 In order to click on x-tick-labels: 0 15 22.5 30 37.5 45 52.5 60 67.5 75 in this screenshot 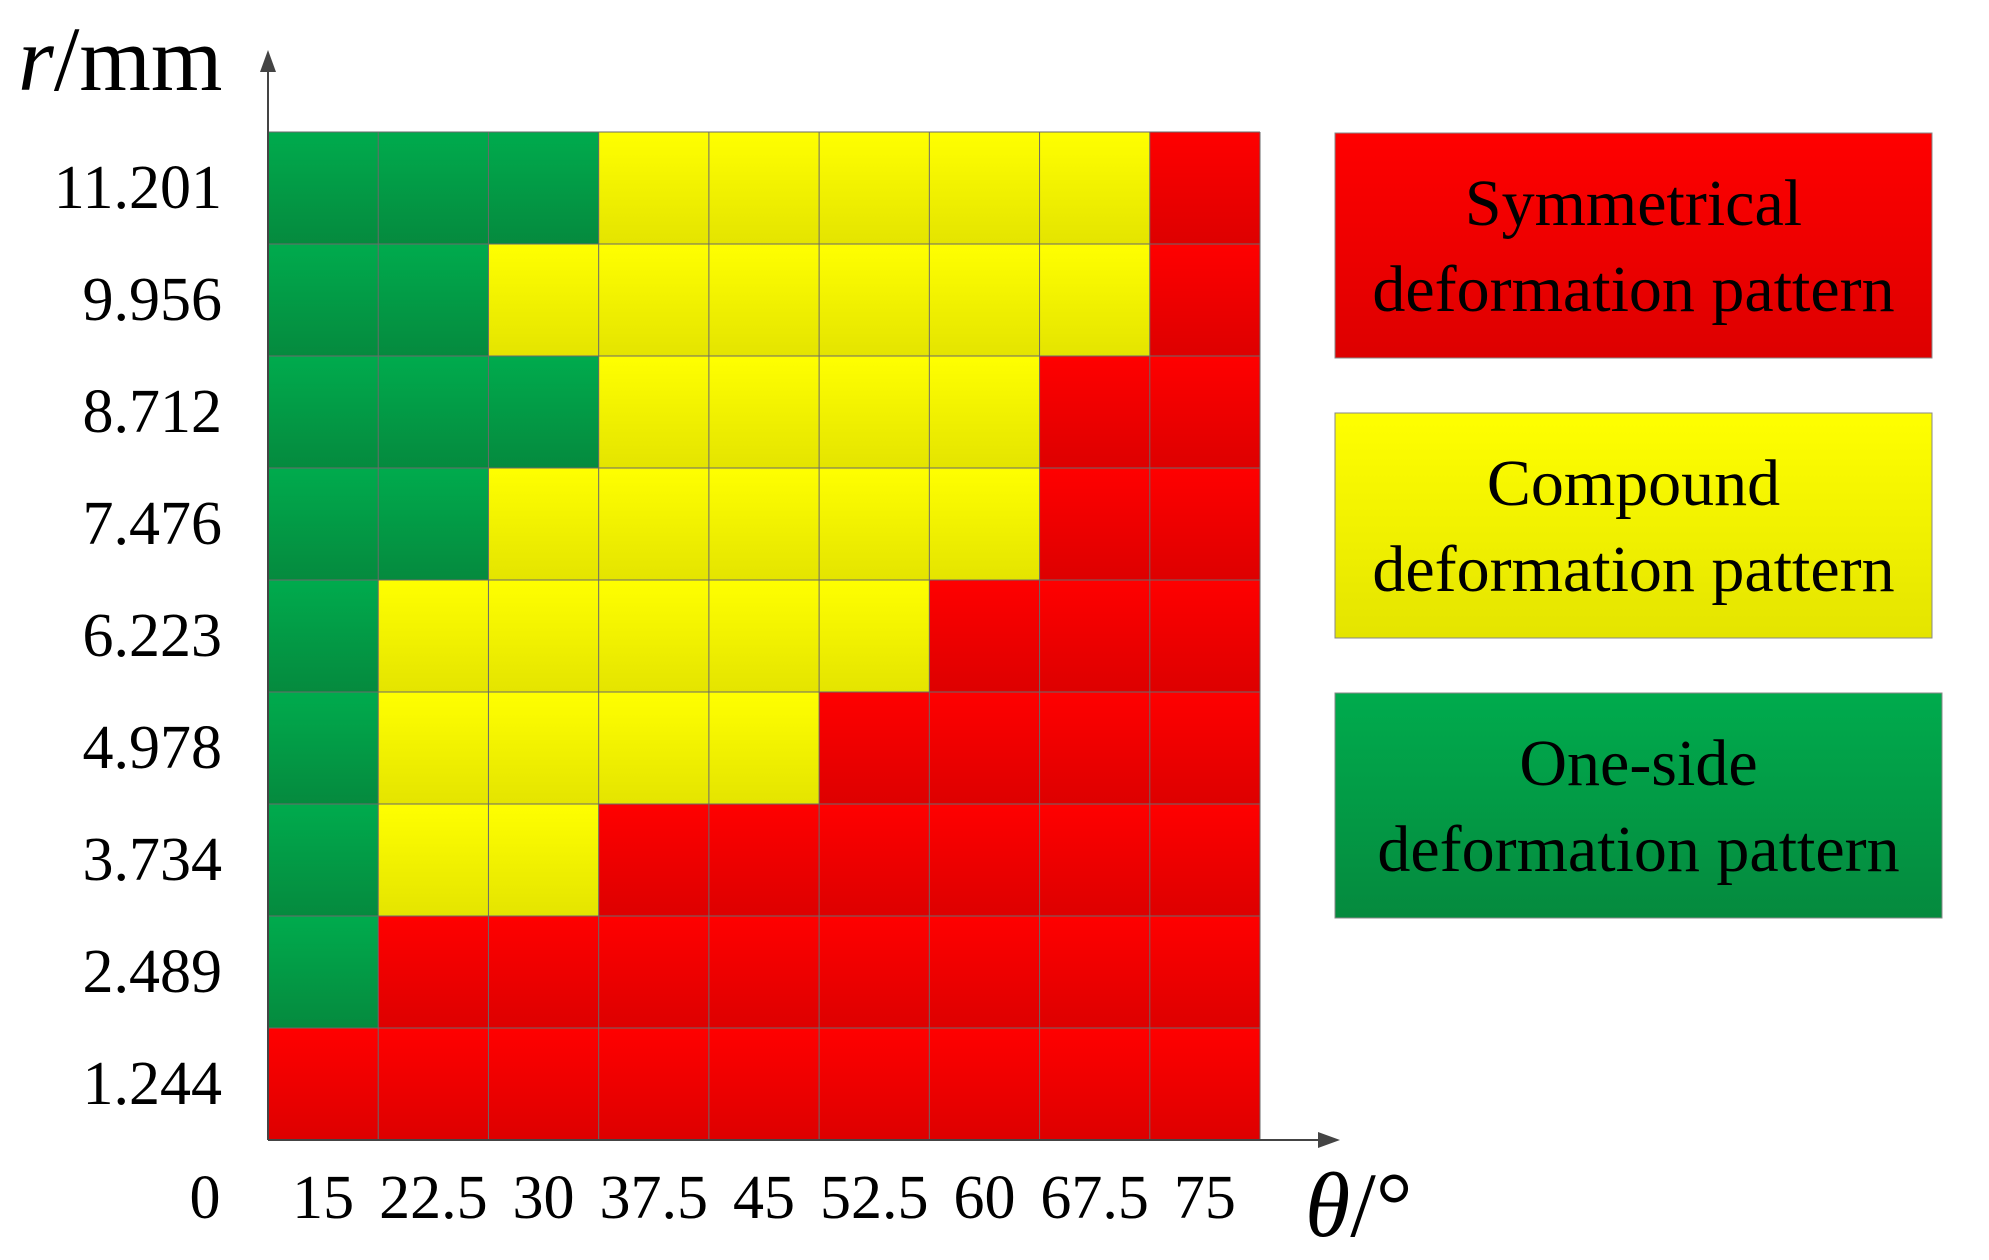, I will do `click(713, 1198)`.